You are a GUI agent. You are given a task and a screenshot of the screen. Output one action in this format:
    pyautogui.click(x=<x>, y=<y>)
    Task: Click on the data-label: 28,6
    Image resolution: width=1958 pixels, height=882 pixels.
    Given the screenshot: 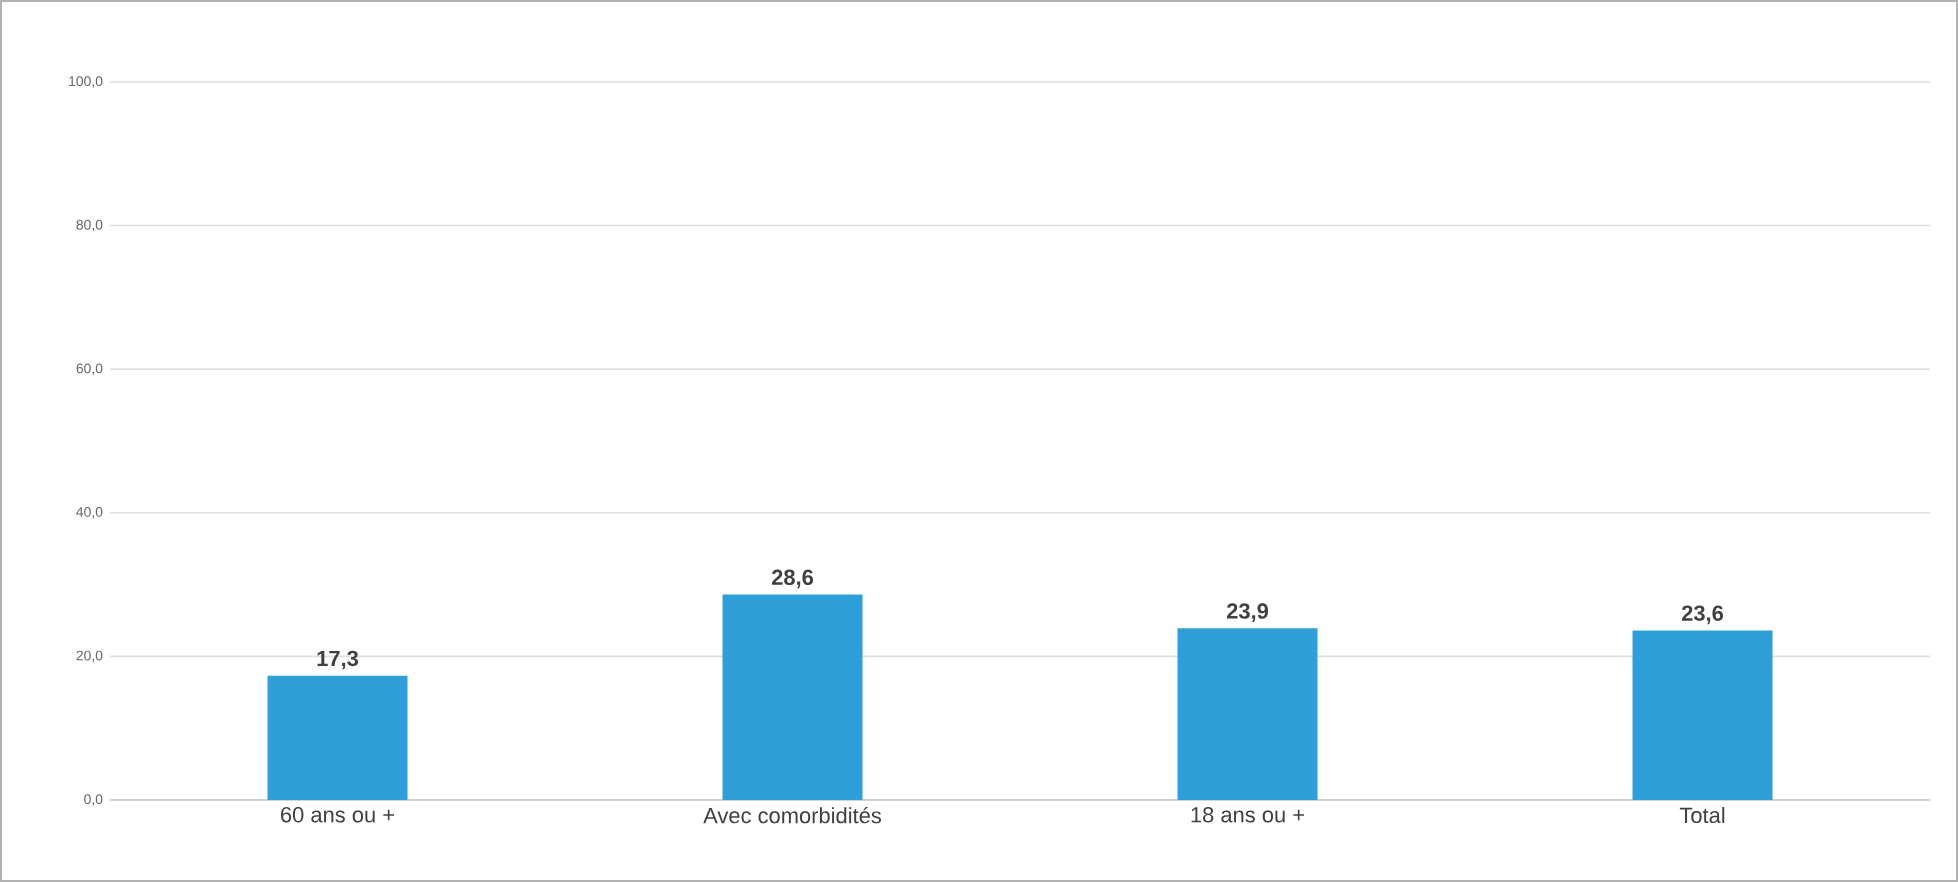 What is the action you would take?
    pyautogui.click(x=792, y=579)
    